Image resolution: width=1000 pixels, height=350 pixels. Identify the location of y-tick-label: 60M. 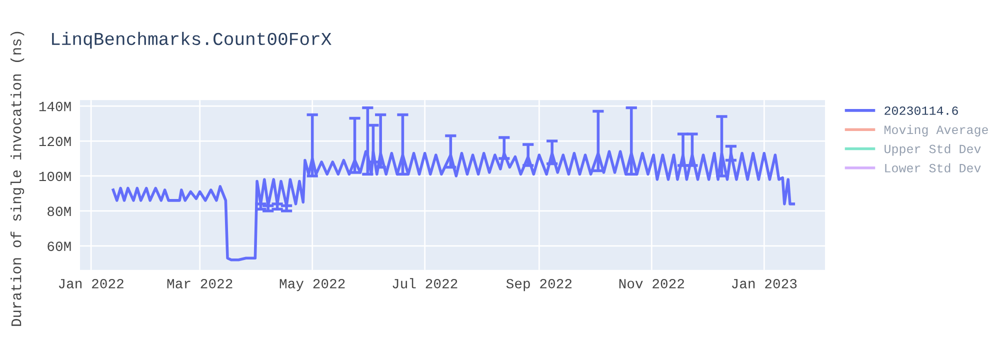
(59, 247).